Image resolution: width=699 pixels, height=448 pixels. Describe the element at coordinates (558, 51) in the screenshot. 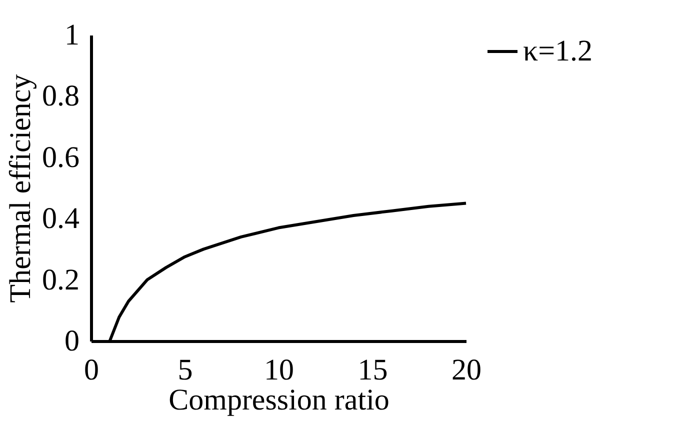

I see `legend-label: κ=1.2` at that location.